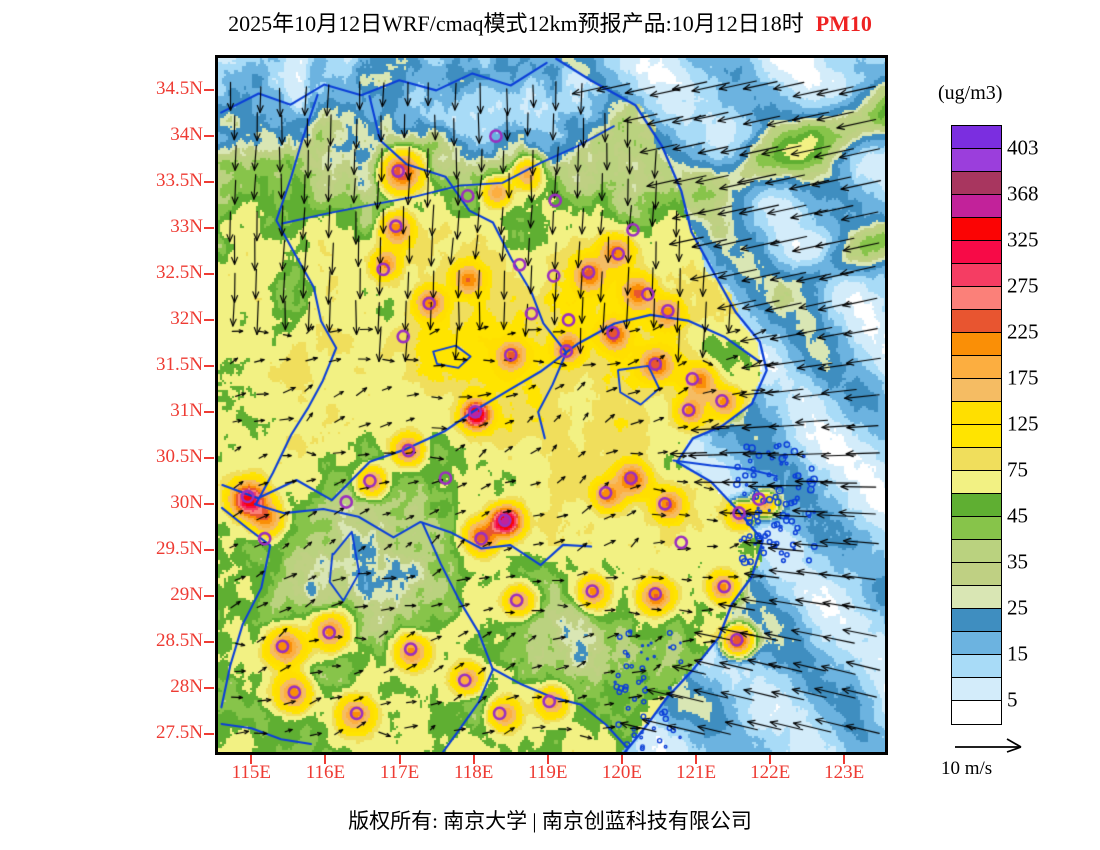 The height and width of the screenshot is (850, 1100). What do you see at coordinates (516, 23) in the screenshot?
I see `title-main-text: 2025年10月12日WRF/cmaq模式12km预报产品:10月12日18时` at bounding box center [516, 23].